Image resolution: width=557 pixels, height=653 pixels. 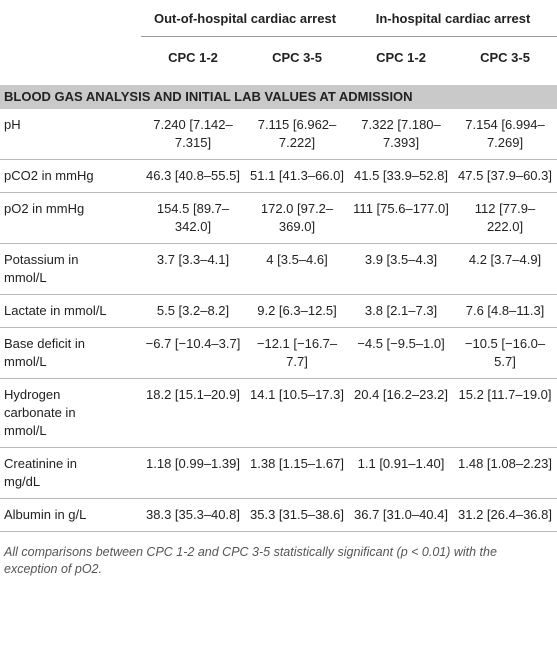 What do you see at coordinates (297, 353) in the screenshot?
I see `value-cell: −12.1 [−16.7–7.7]` at bounding box center [297, 353].